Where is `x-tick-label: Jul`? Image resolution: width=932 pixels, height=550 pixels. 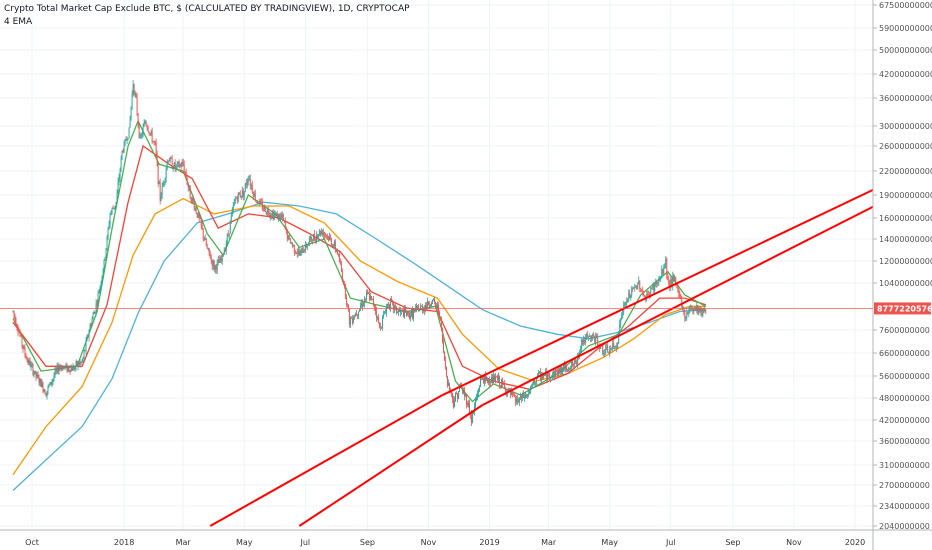
x-tick-label: Jul is located at coordinates (305, 542).